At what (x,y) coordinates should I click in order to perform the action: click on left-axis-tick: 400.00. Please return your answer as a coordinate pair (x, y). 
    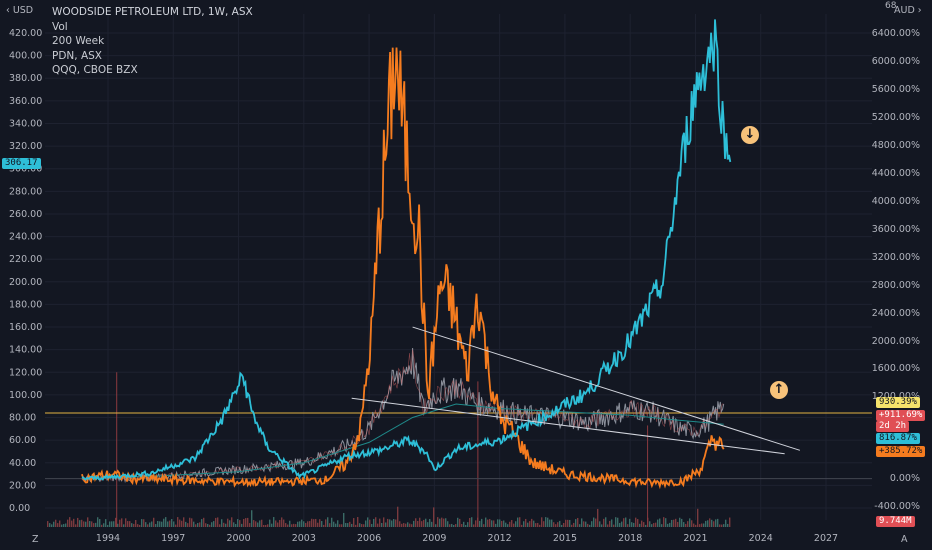
    Looking at the image, I should click on (25, 56).